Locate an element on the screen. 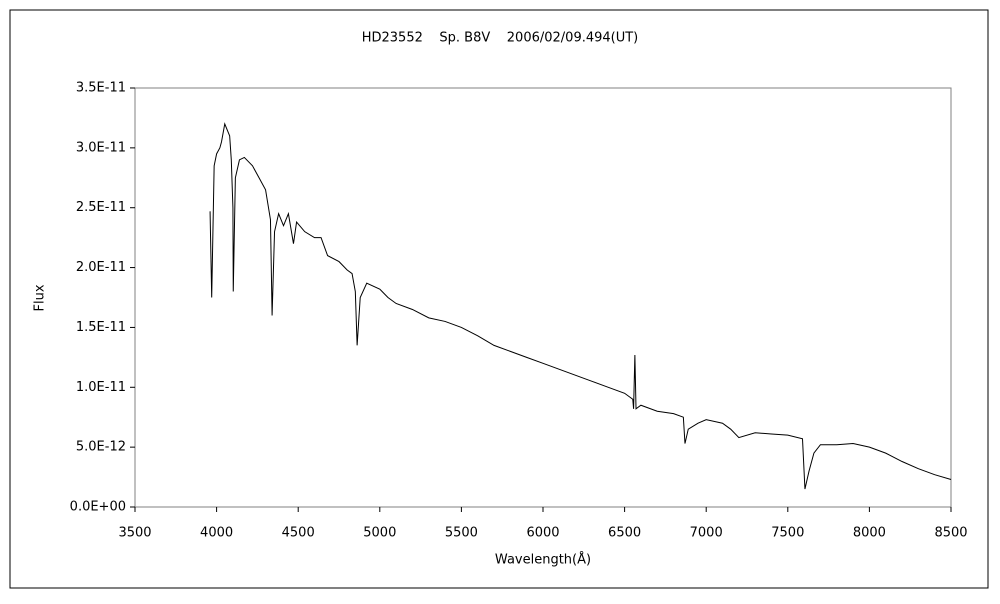  x-tick-label: 3500 is located at coordinates (134, 533).